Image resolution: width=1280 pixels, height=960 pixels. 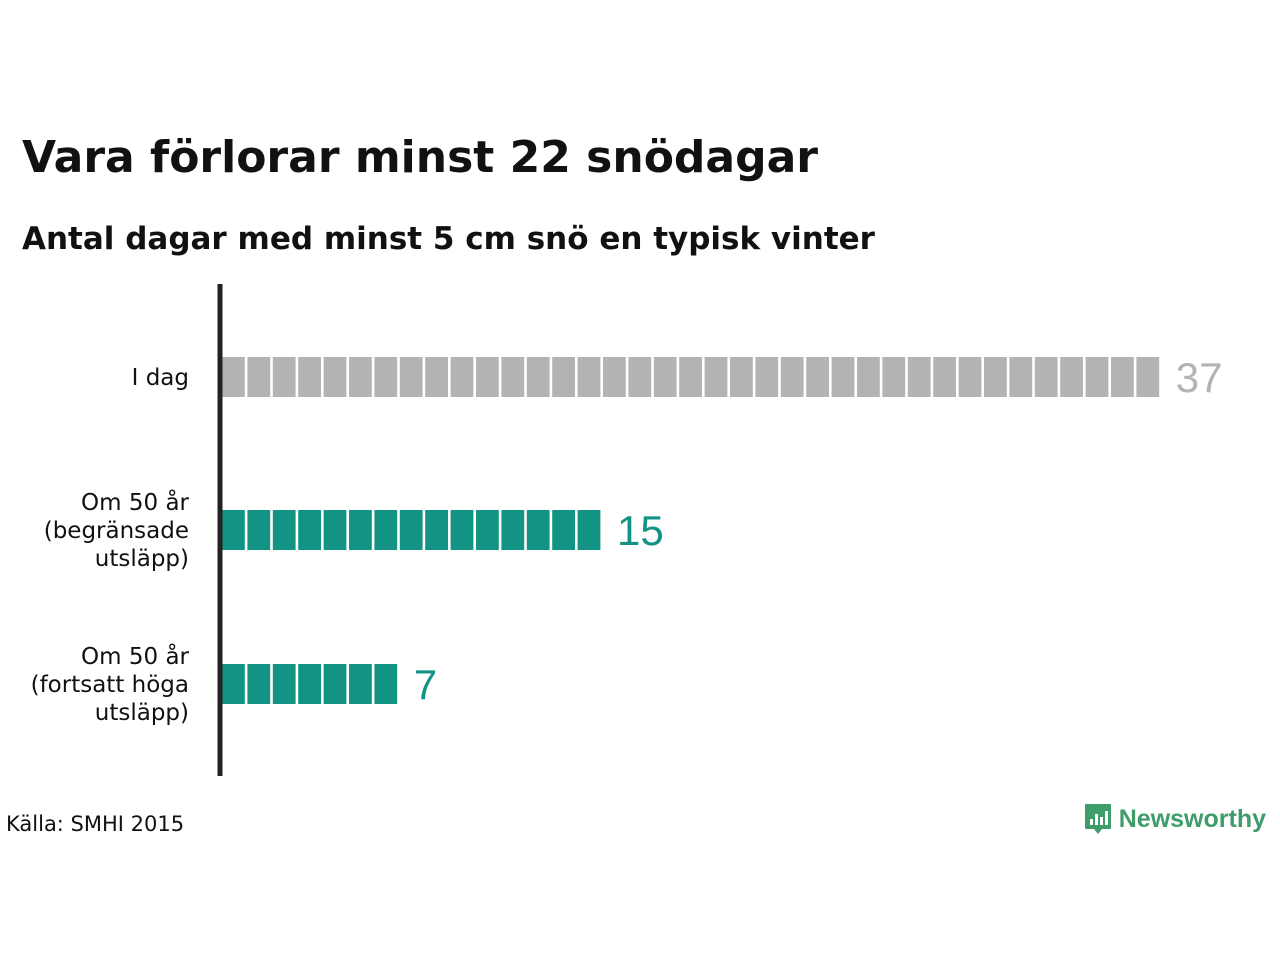 I want to click on bar-row: 37 I dag, so click(x=677, y=377).